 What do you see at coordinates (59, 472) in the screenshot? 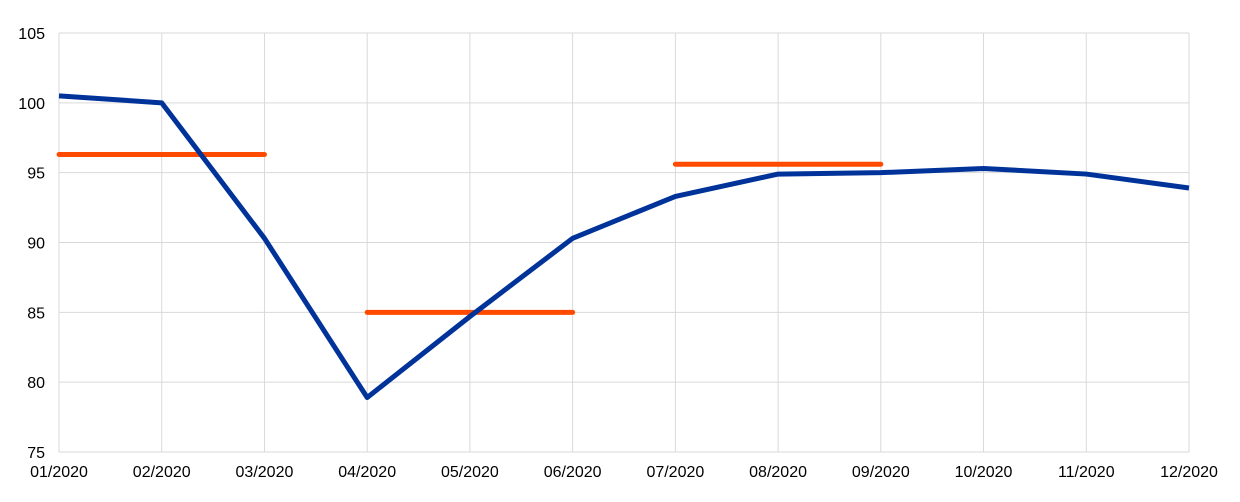
I see `x-tick-label: 01/2020` at bounding box center [59, 472].